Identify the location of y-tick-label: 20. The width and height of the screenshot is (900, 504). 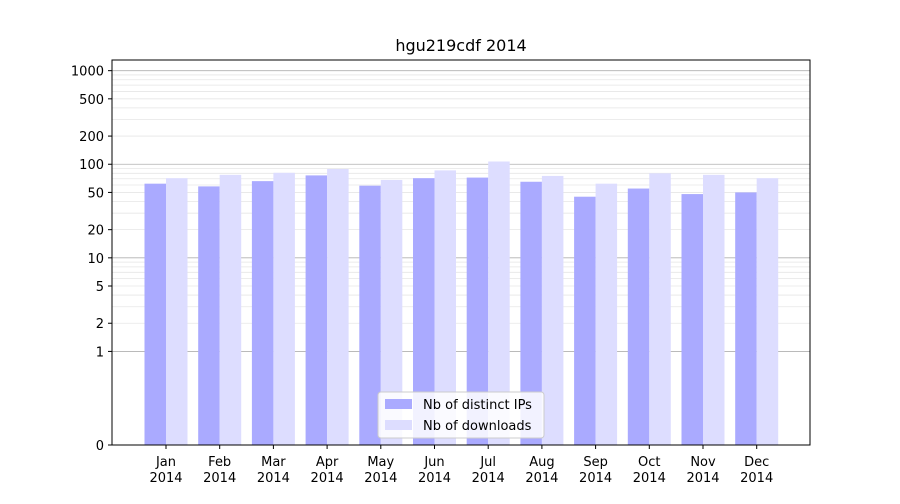
(95, 231).